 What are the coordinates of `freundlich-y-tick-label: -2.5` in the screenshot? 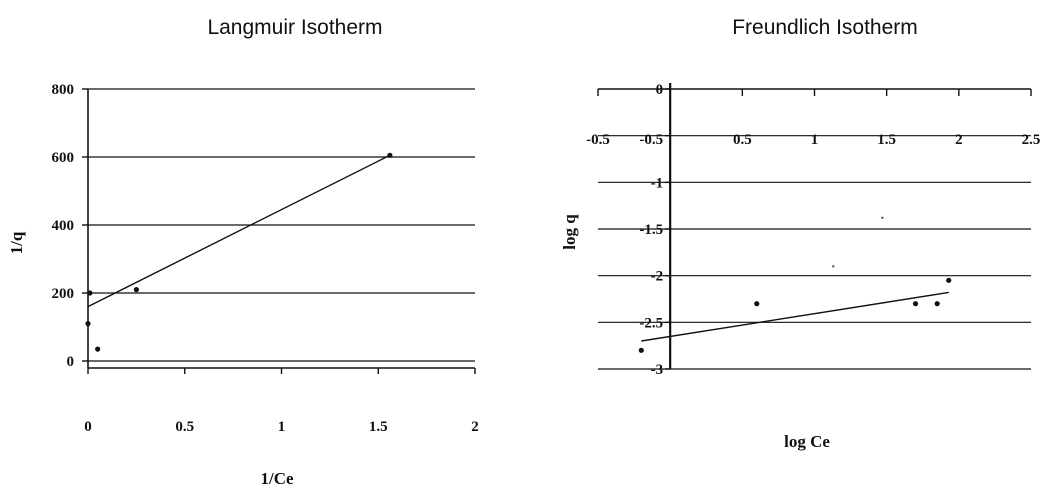 It's located at (651, 323).